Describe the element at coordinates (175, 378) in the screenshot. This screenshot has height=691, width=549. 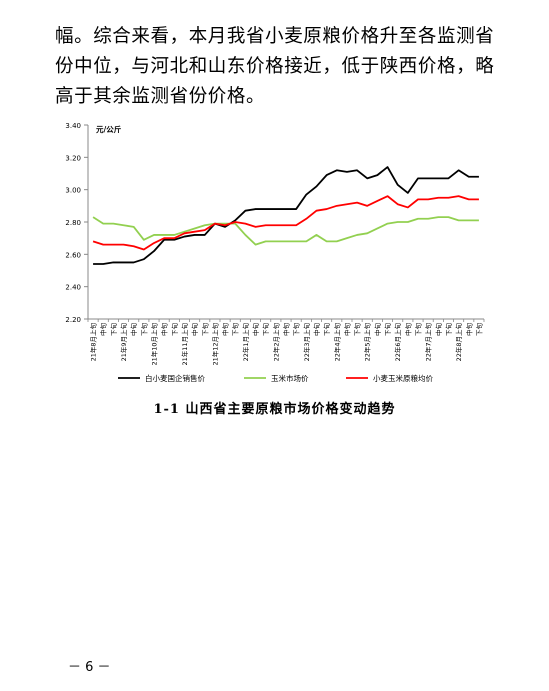
I see `legend-label: 白小麦国企销售价` at that location.